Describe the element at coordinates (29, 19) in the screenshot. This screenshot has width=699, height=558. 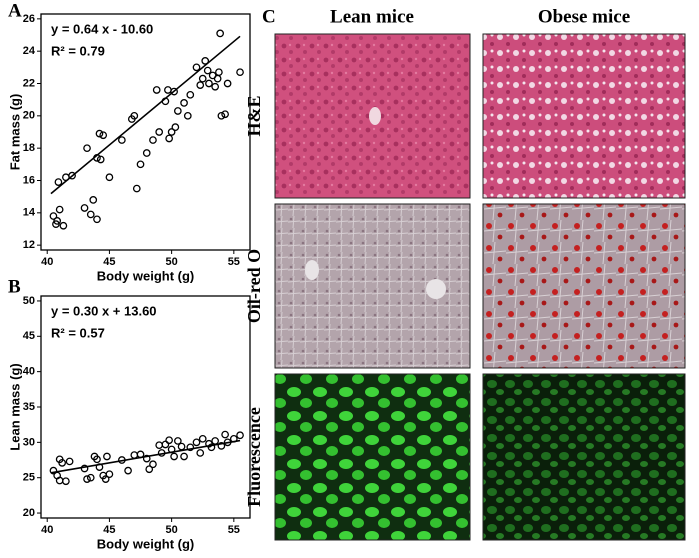
I see `y-tick-label: 26` at that location.